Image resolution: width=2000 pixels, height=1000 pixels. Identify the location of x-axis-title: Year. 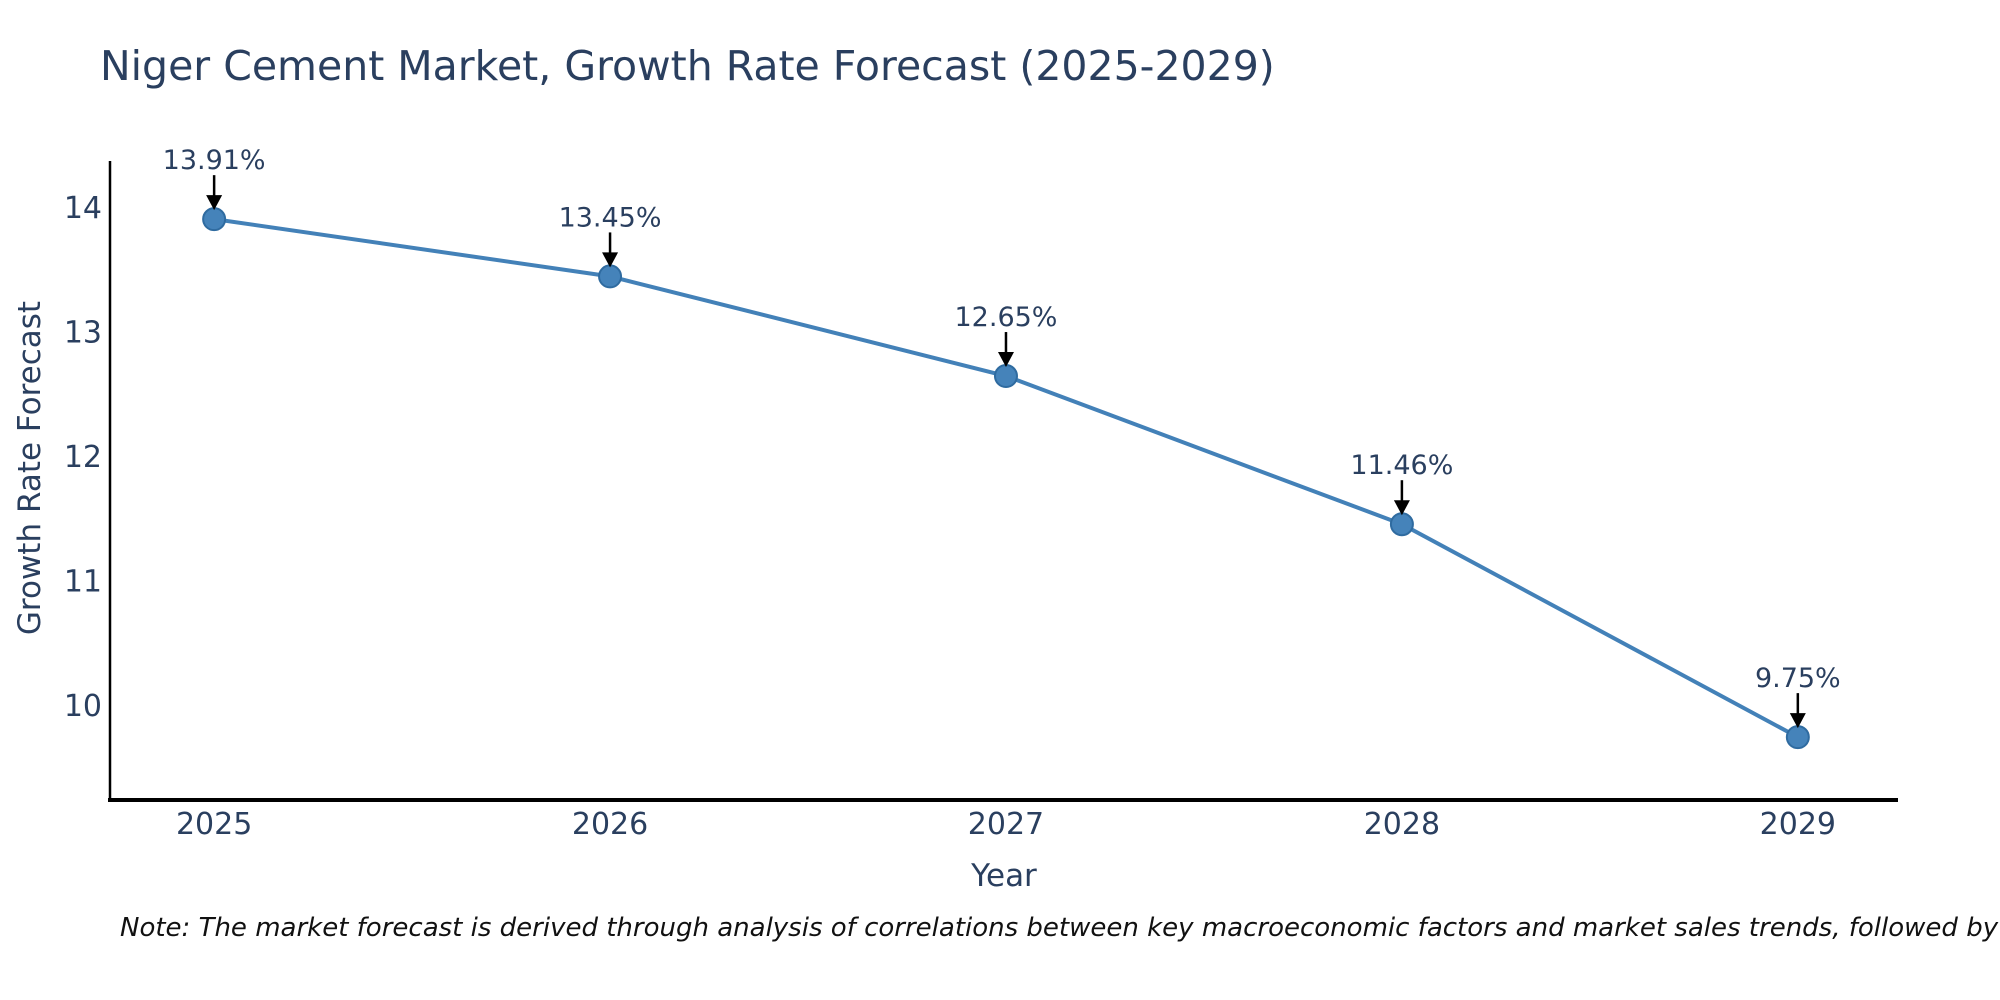
(1004, 876).